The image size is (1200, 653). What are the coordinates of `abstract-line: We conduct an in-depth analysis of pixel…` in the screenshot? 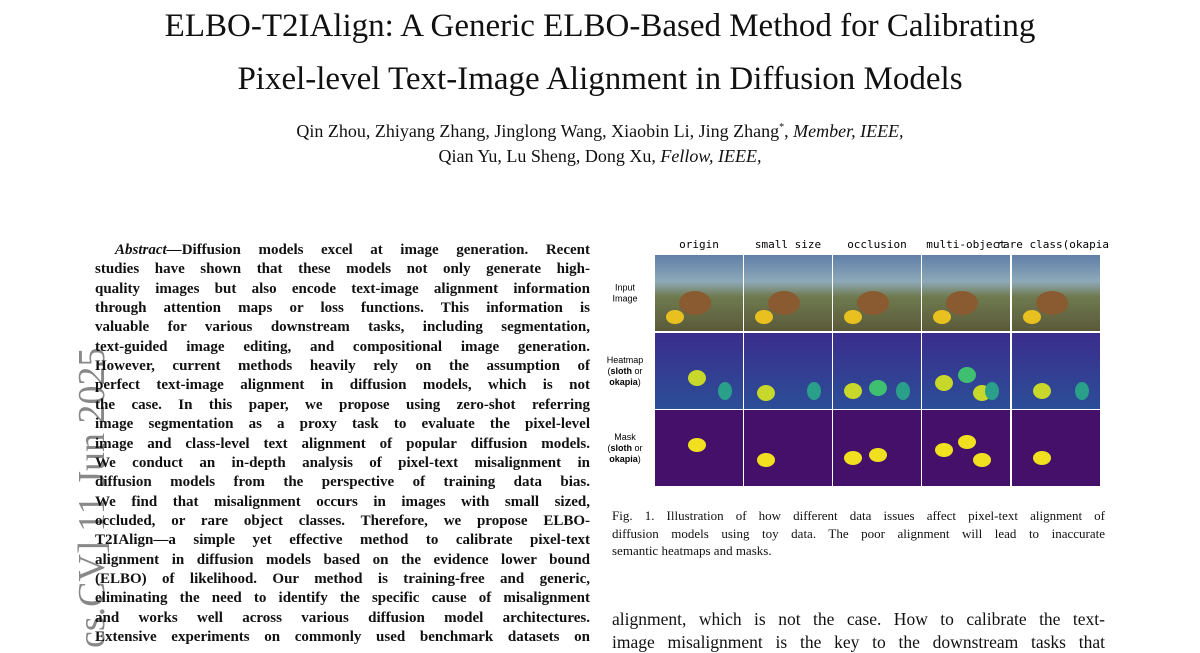 It's located at (342, 463).